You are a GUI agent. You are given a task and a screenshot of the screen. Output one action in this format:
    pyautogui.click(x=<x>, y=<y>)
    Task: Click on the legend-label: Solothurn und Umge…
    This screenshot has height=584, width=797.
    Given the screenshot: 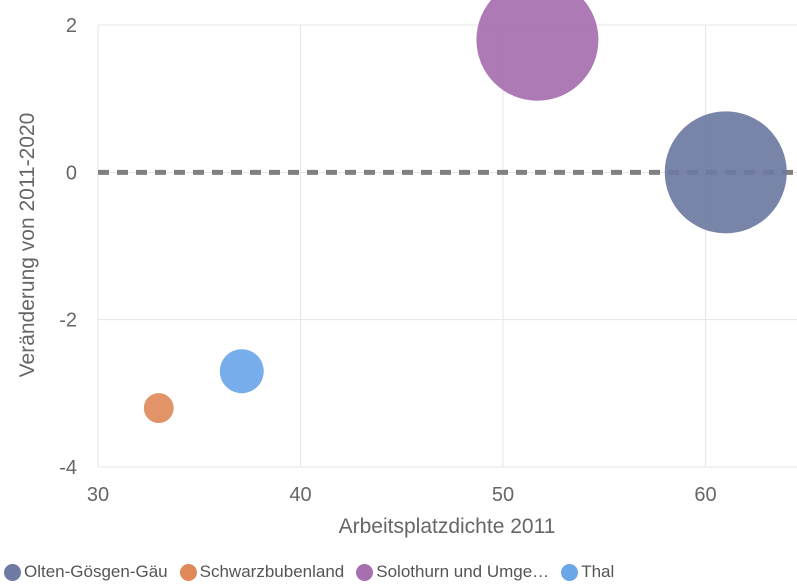 What is the action you would take?
    pyautogui.click(x=463, y=571)
    